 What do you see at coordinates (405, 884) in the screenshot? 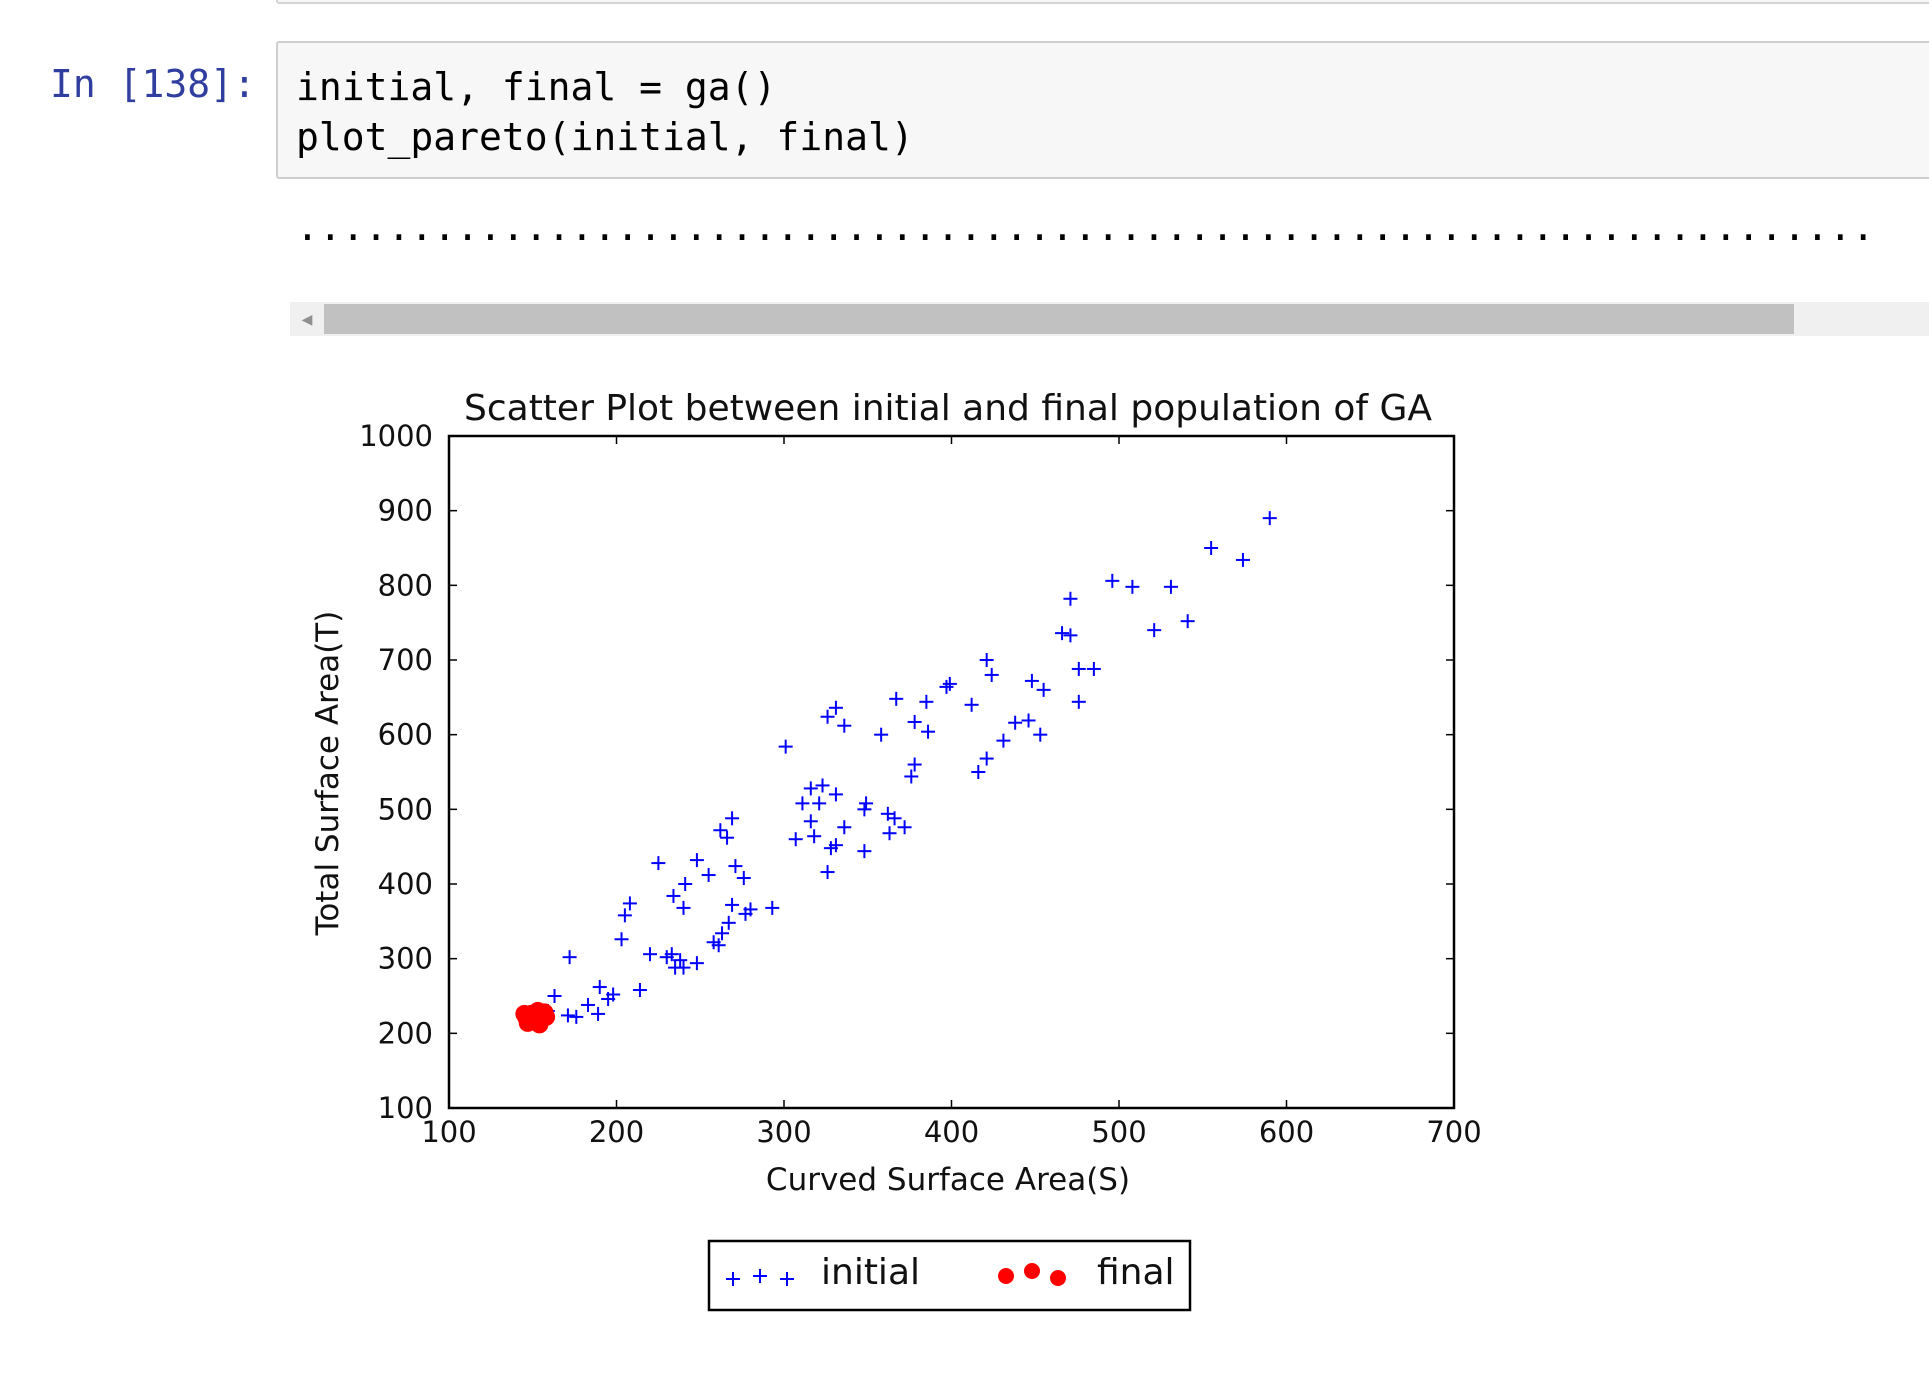
I see `y-tick-label: 400` at bounding box center [405, 884].